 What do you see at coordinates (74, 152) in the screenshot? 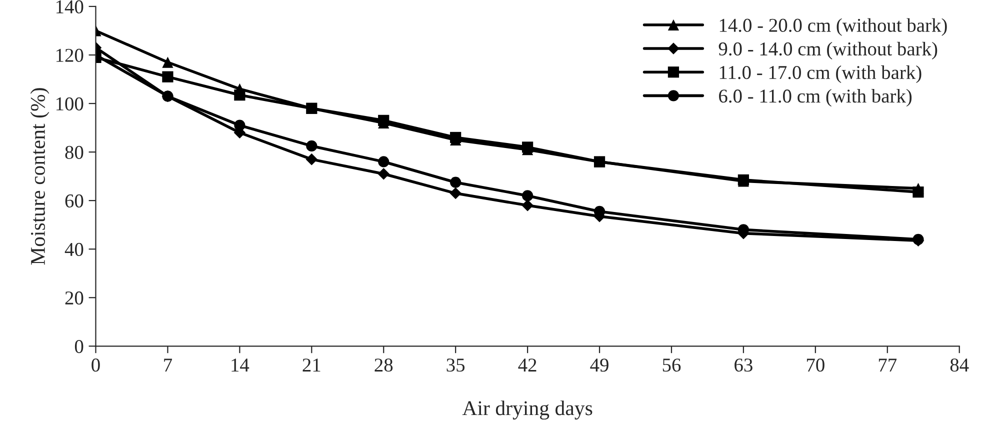
I see `y-tick-label: 80` at bounding box center [74, 152].